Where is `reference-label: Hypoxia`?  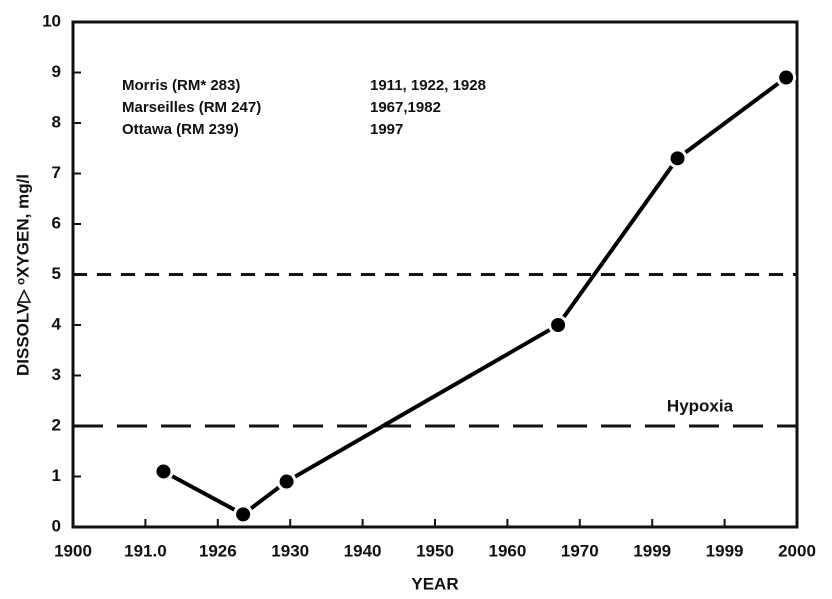 reference-label: Hypoxia is located at coordinates (700, 405).